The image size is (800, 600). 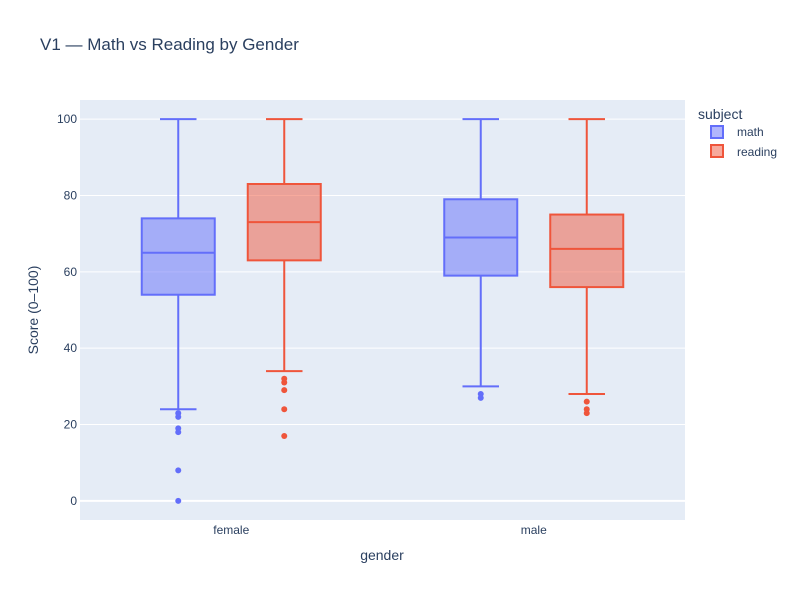 What do you see at coordinates (67, 310) in the screenshot?
I see `y-axis-ticks: 0 20 40 60 80 100` at bounding box center [67, 310].